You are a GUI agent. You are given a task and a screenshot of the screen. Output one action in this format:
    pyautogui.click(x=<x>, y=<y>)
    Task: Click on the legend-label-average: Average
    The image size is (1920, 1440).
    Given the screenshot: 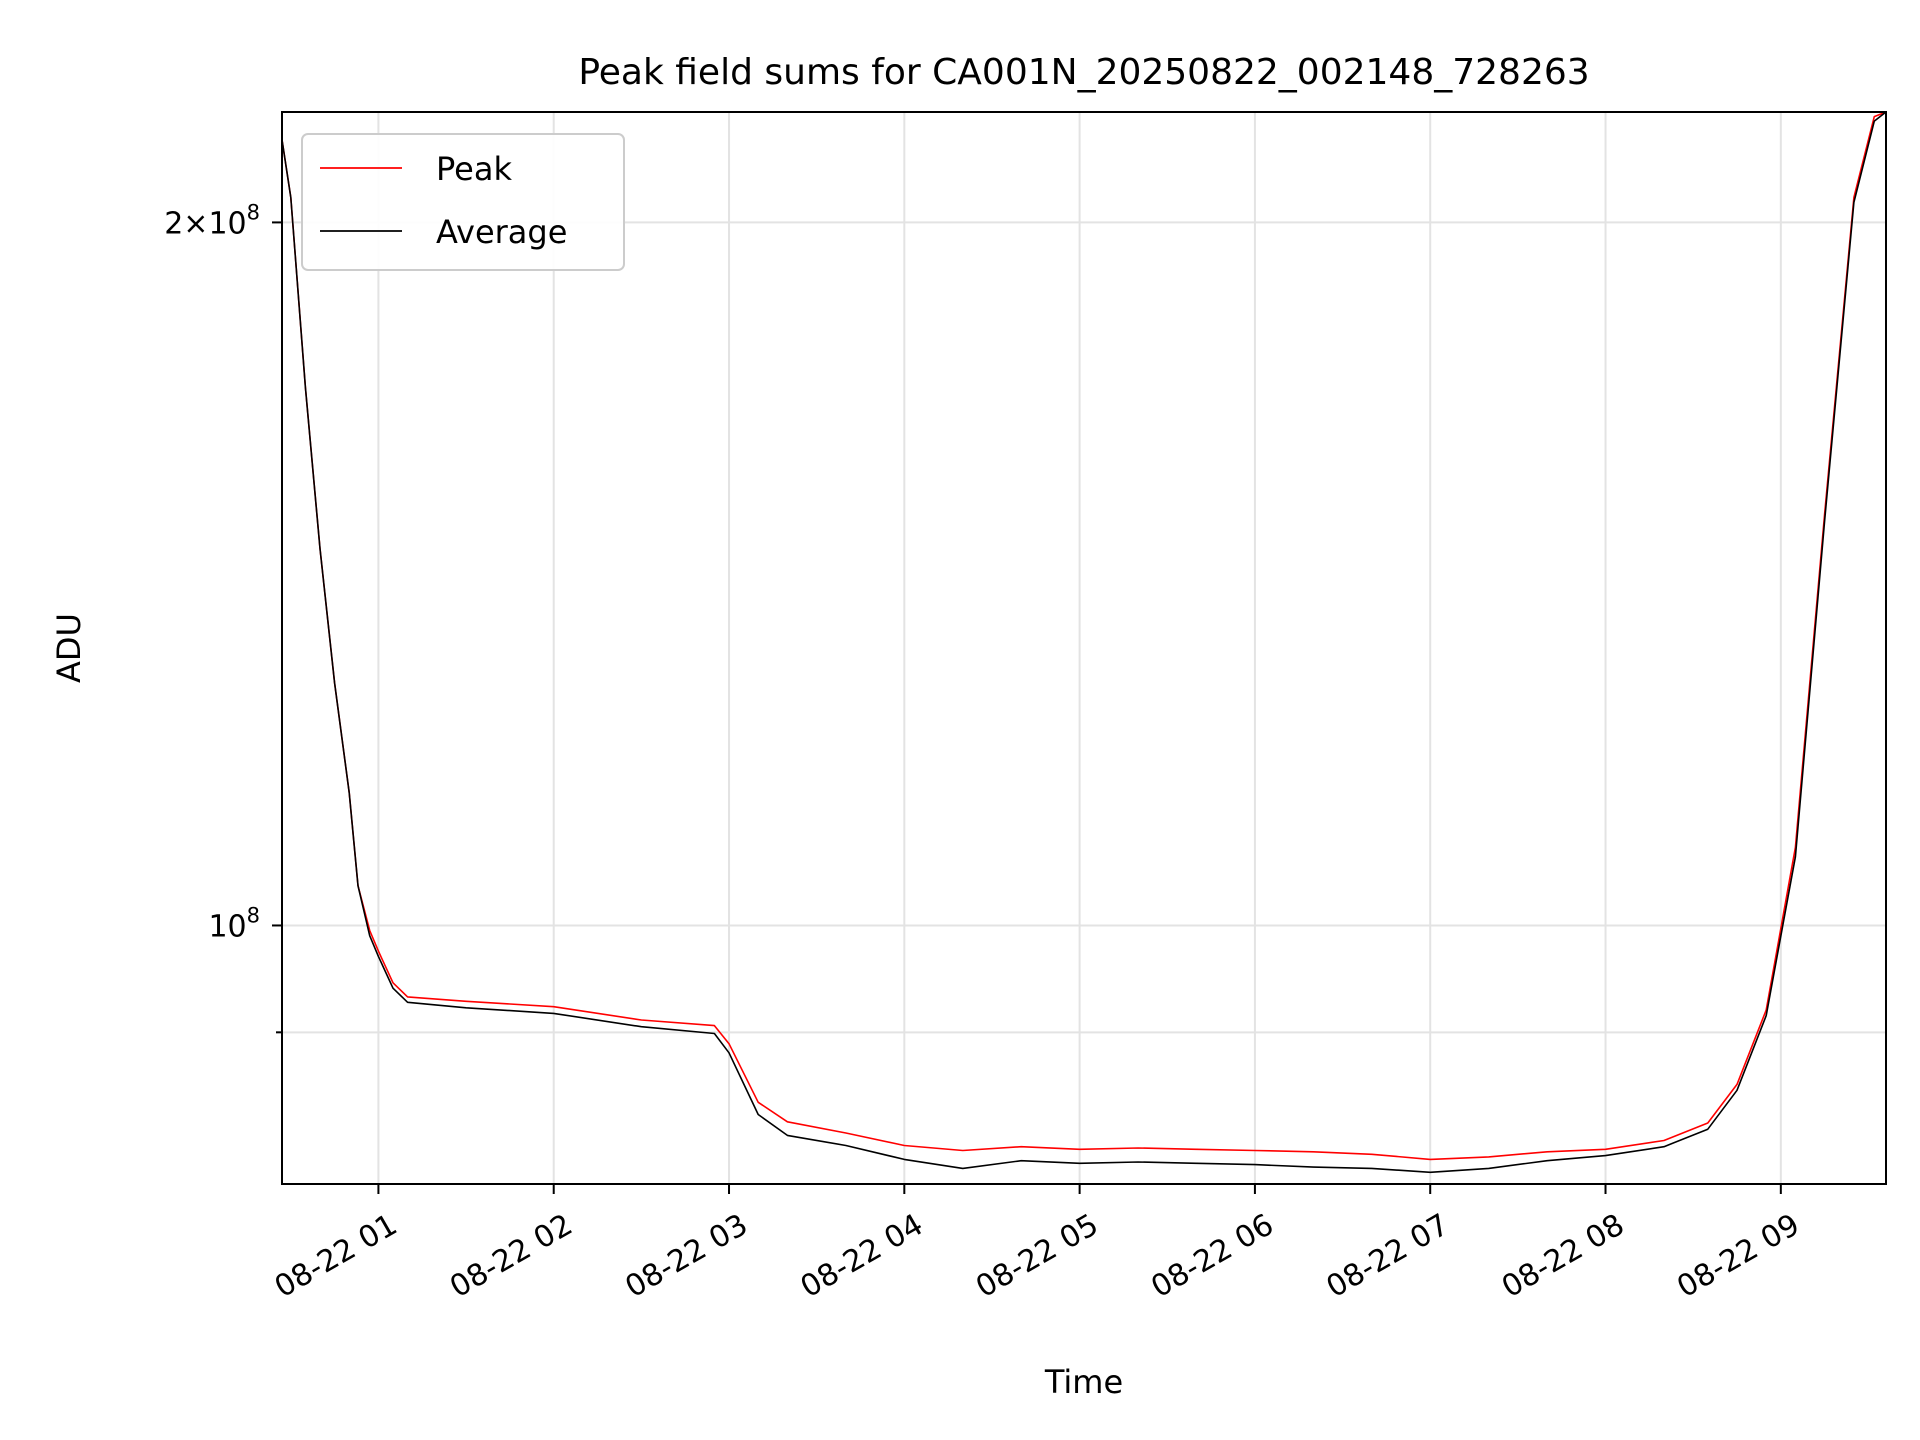 What is the action you would take?
    pyautogui.click(x=501, y=232)
    